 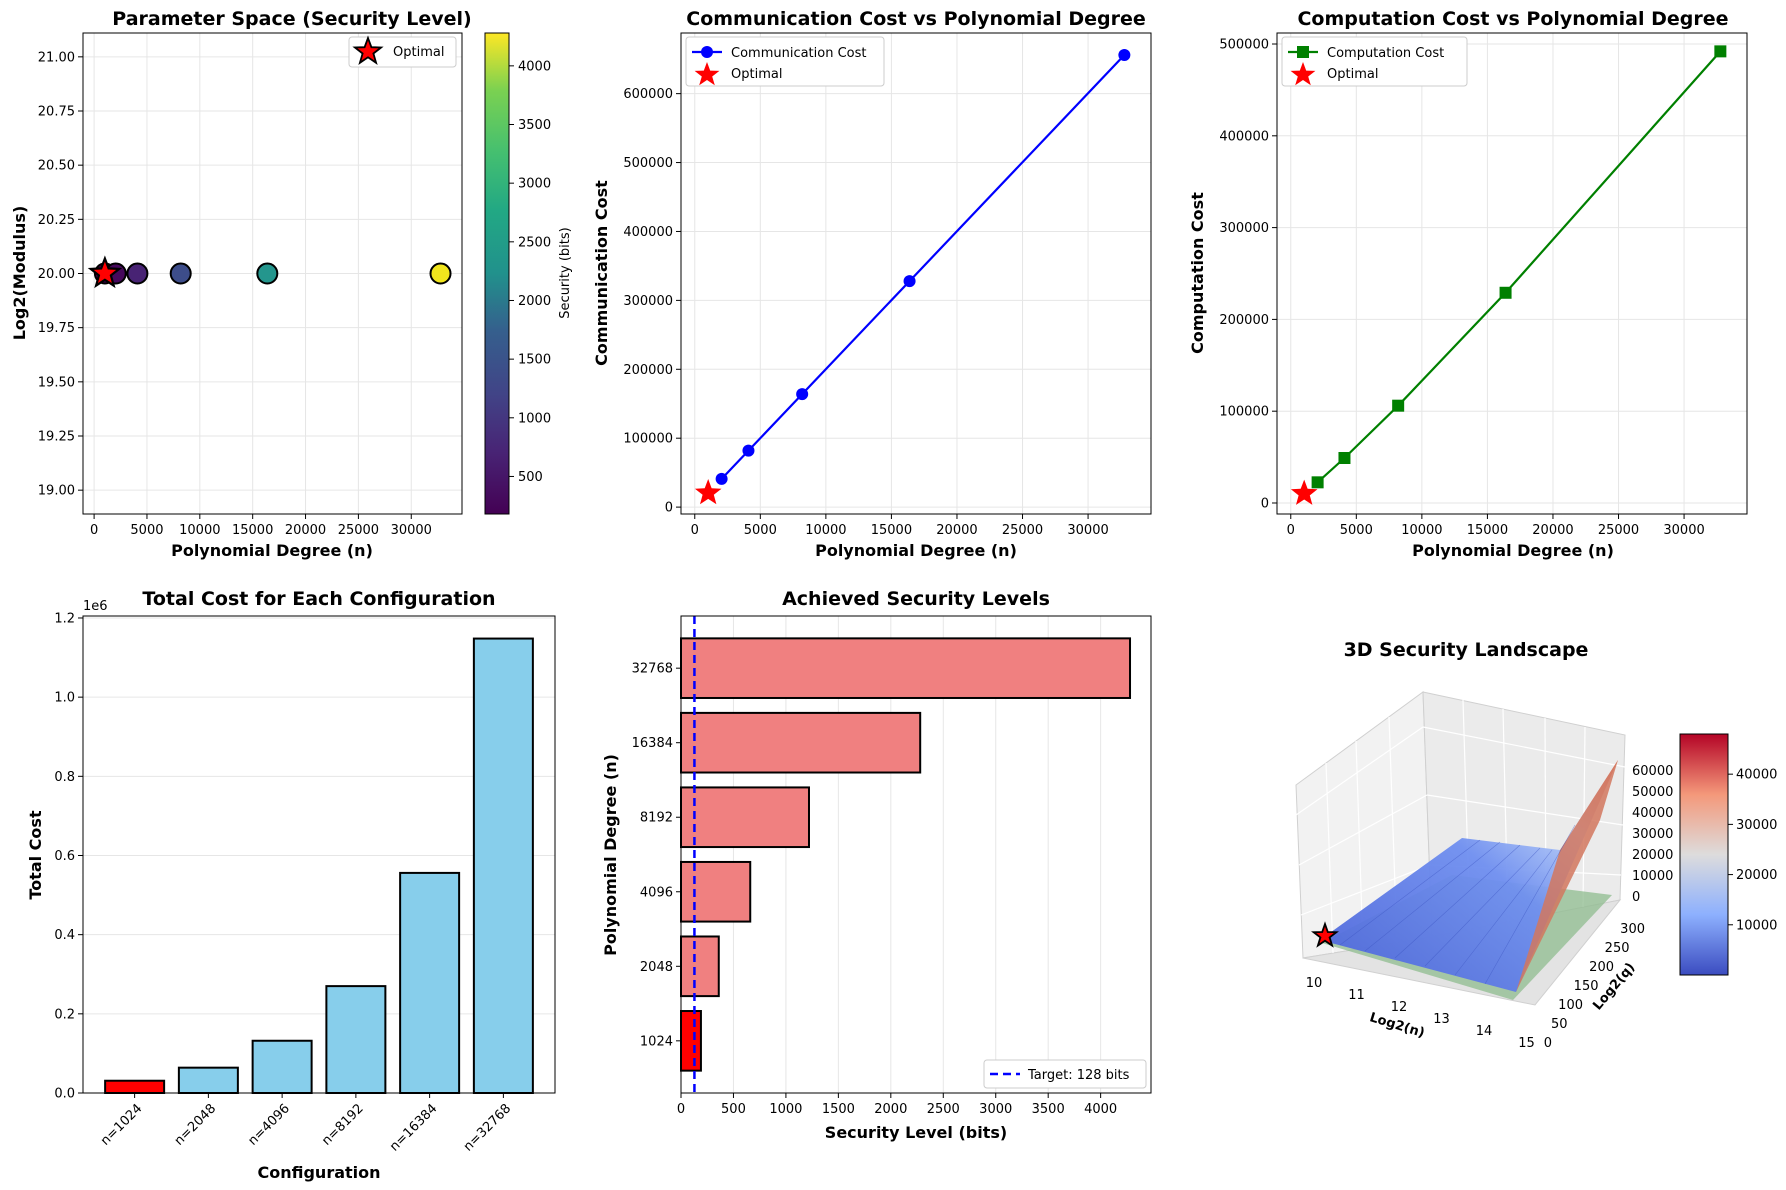 What do you see at coordinates (261, 526) in the screenshot?
I see `param-space-x-ticks: 0 5000 10000 15000 20000 25000 30000` at bounding box center [261, 526].